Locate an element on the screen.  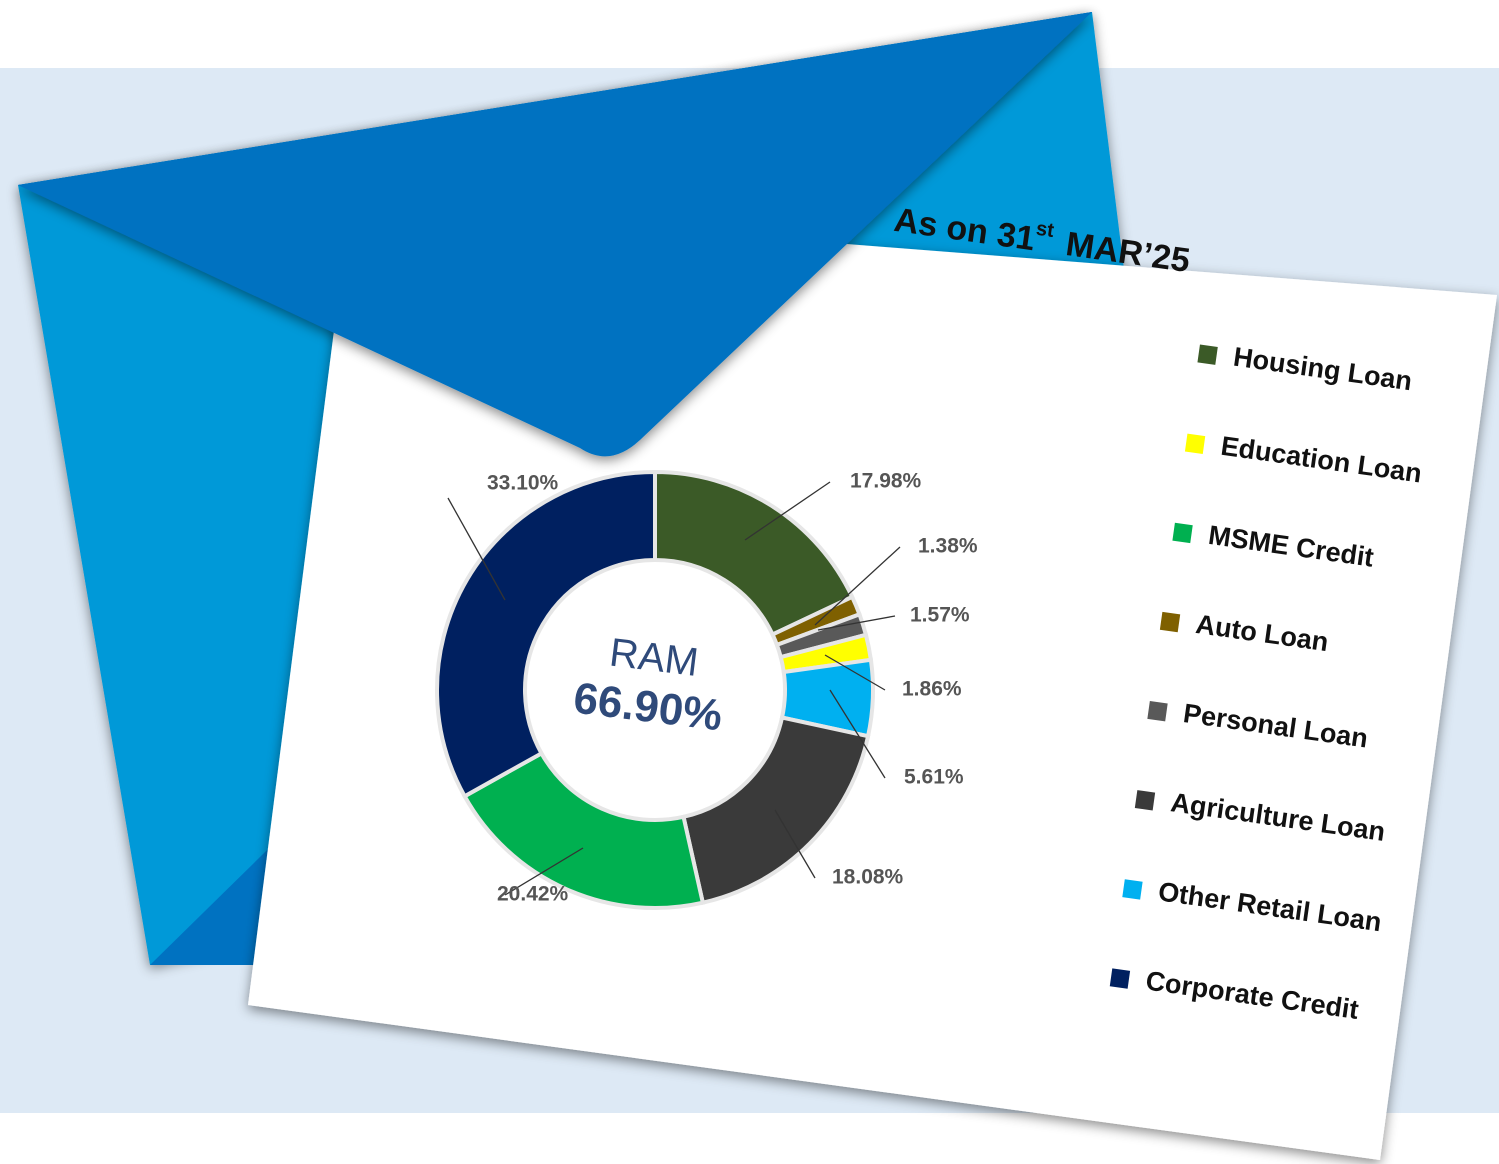
value-label: 1.57% is located at coordinates (940, 615).